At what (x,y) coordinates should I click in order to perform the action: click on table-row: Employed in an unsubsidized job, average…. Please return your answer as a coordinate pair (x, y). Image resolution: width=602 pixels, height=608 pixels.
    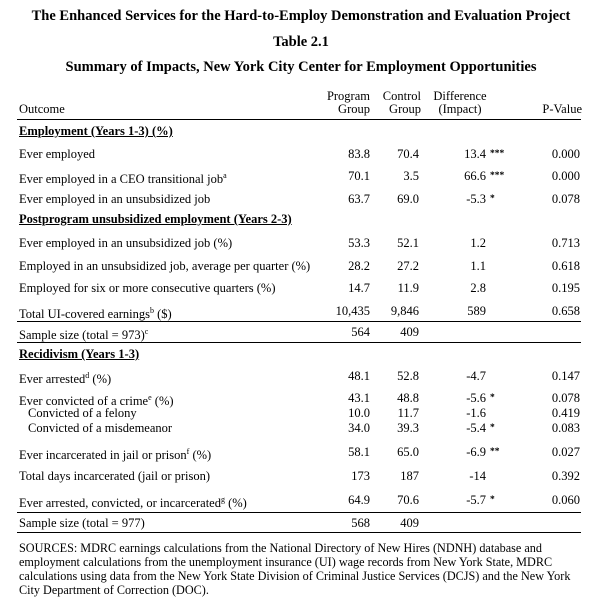
    Looking at the image, I should click on (299, 266).